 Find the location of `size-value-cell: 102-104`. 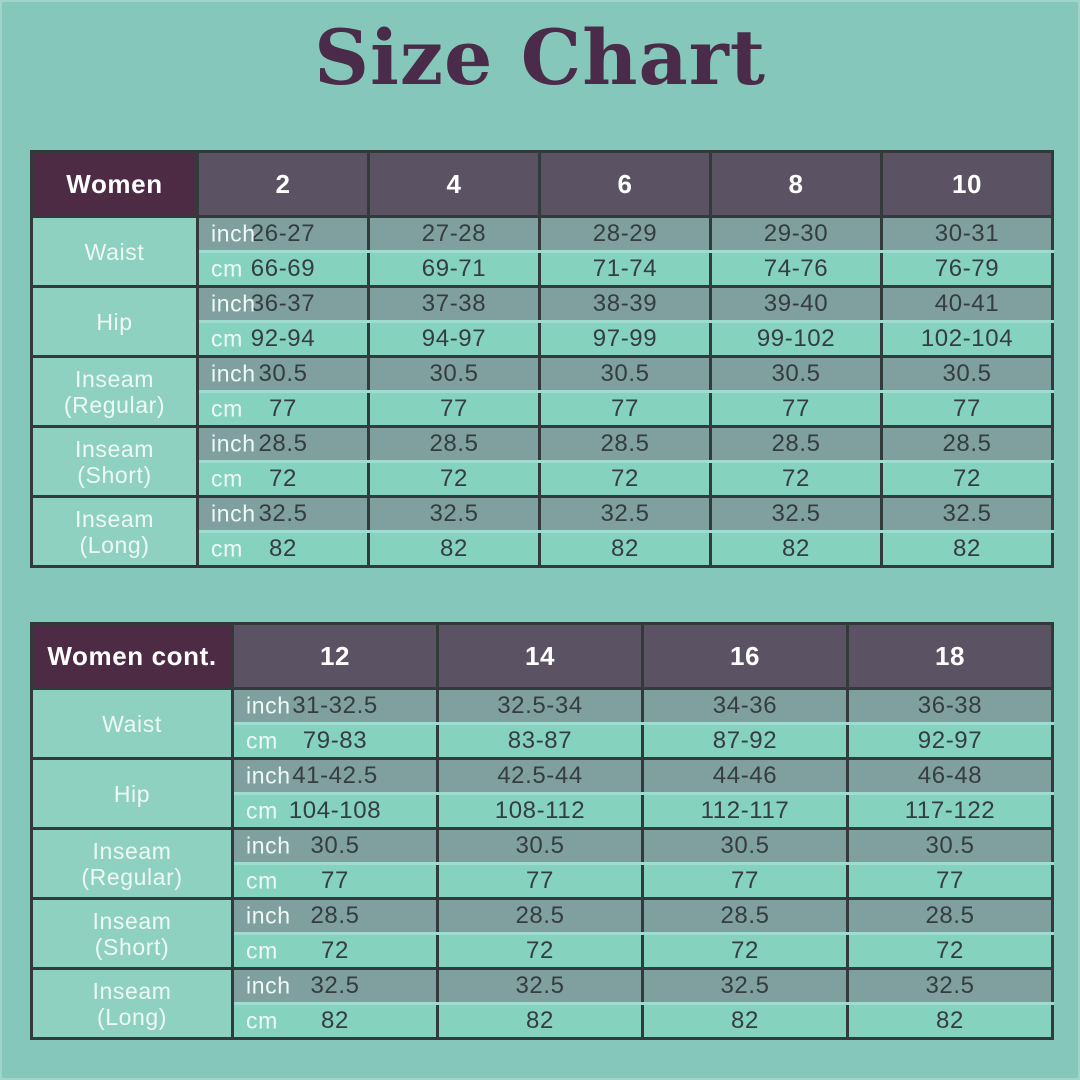

size-value-cell: 102-104 is located at coordinates (967, 339).